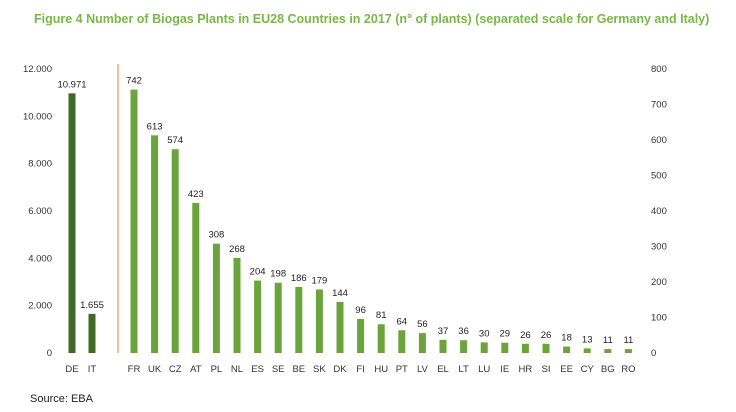 This screenshot has height=412, width=736. Describe the element at coordinates (340, 369) in the screenshot. I see `category-label: DK` at that location.